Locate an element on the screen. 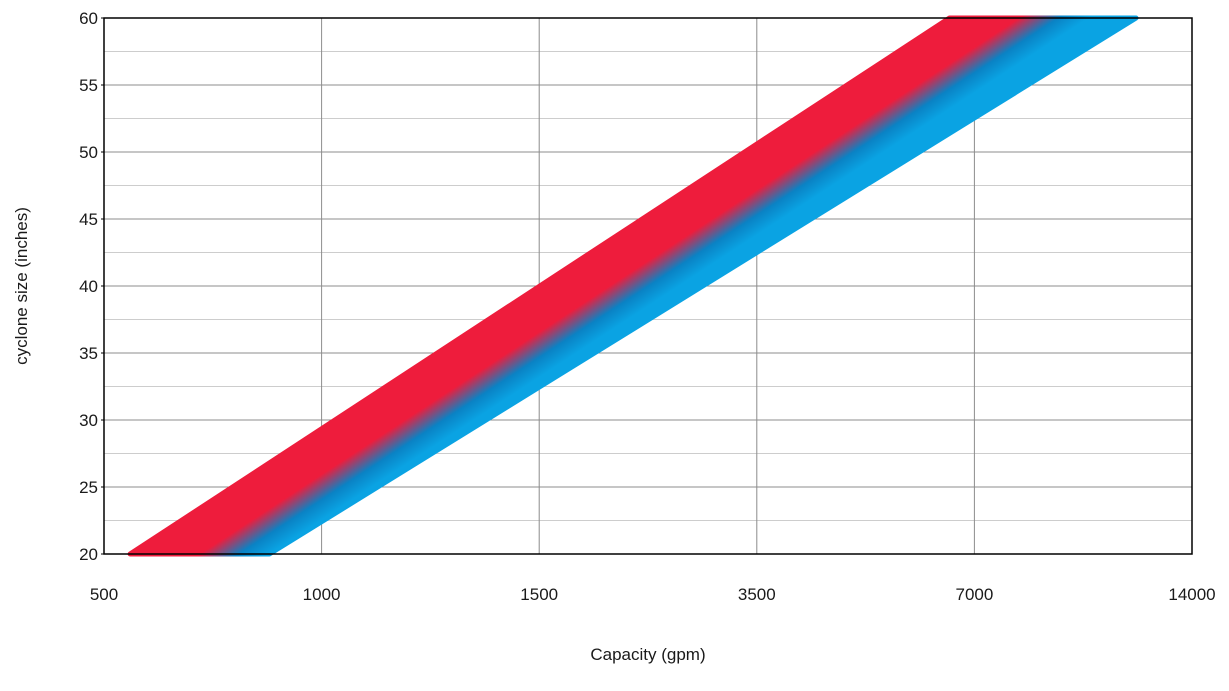 The image size is (1229, 691). x-tick-label: 1000 is located at coordinates (322, 594).